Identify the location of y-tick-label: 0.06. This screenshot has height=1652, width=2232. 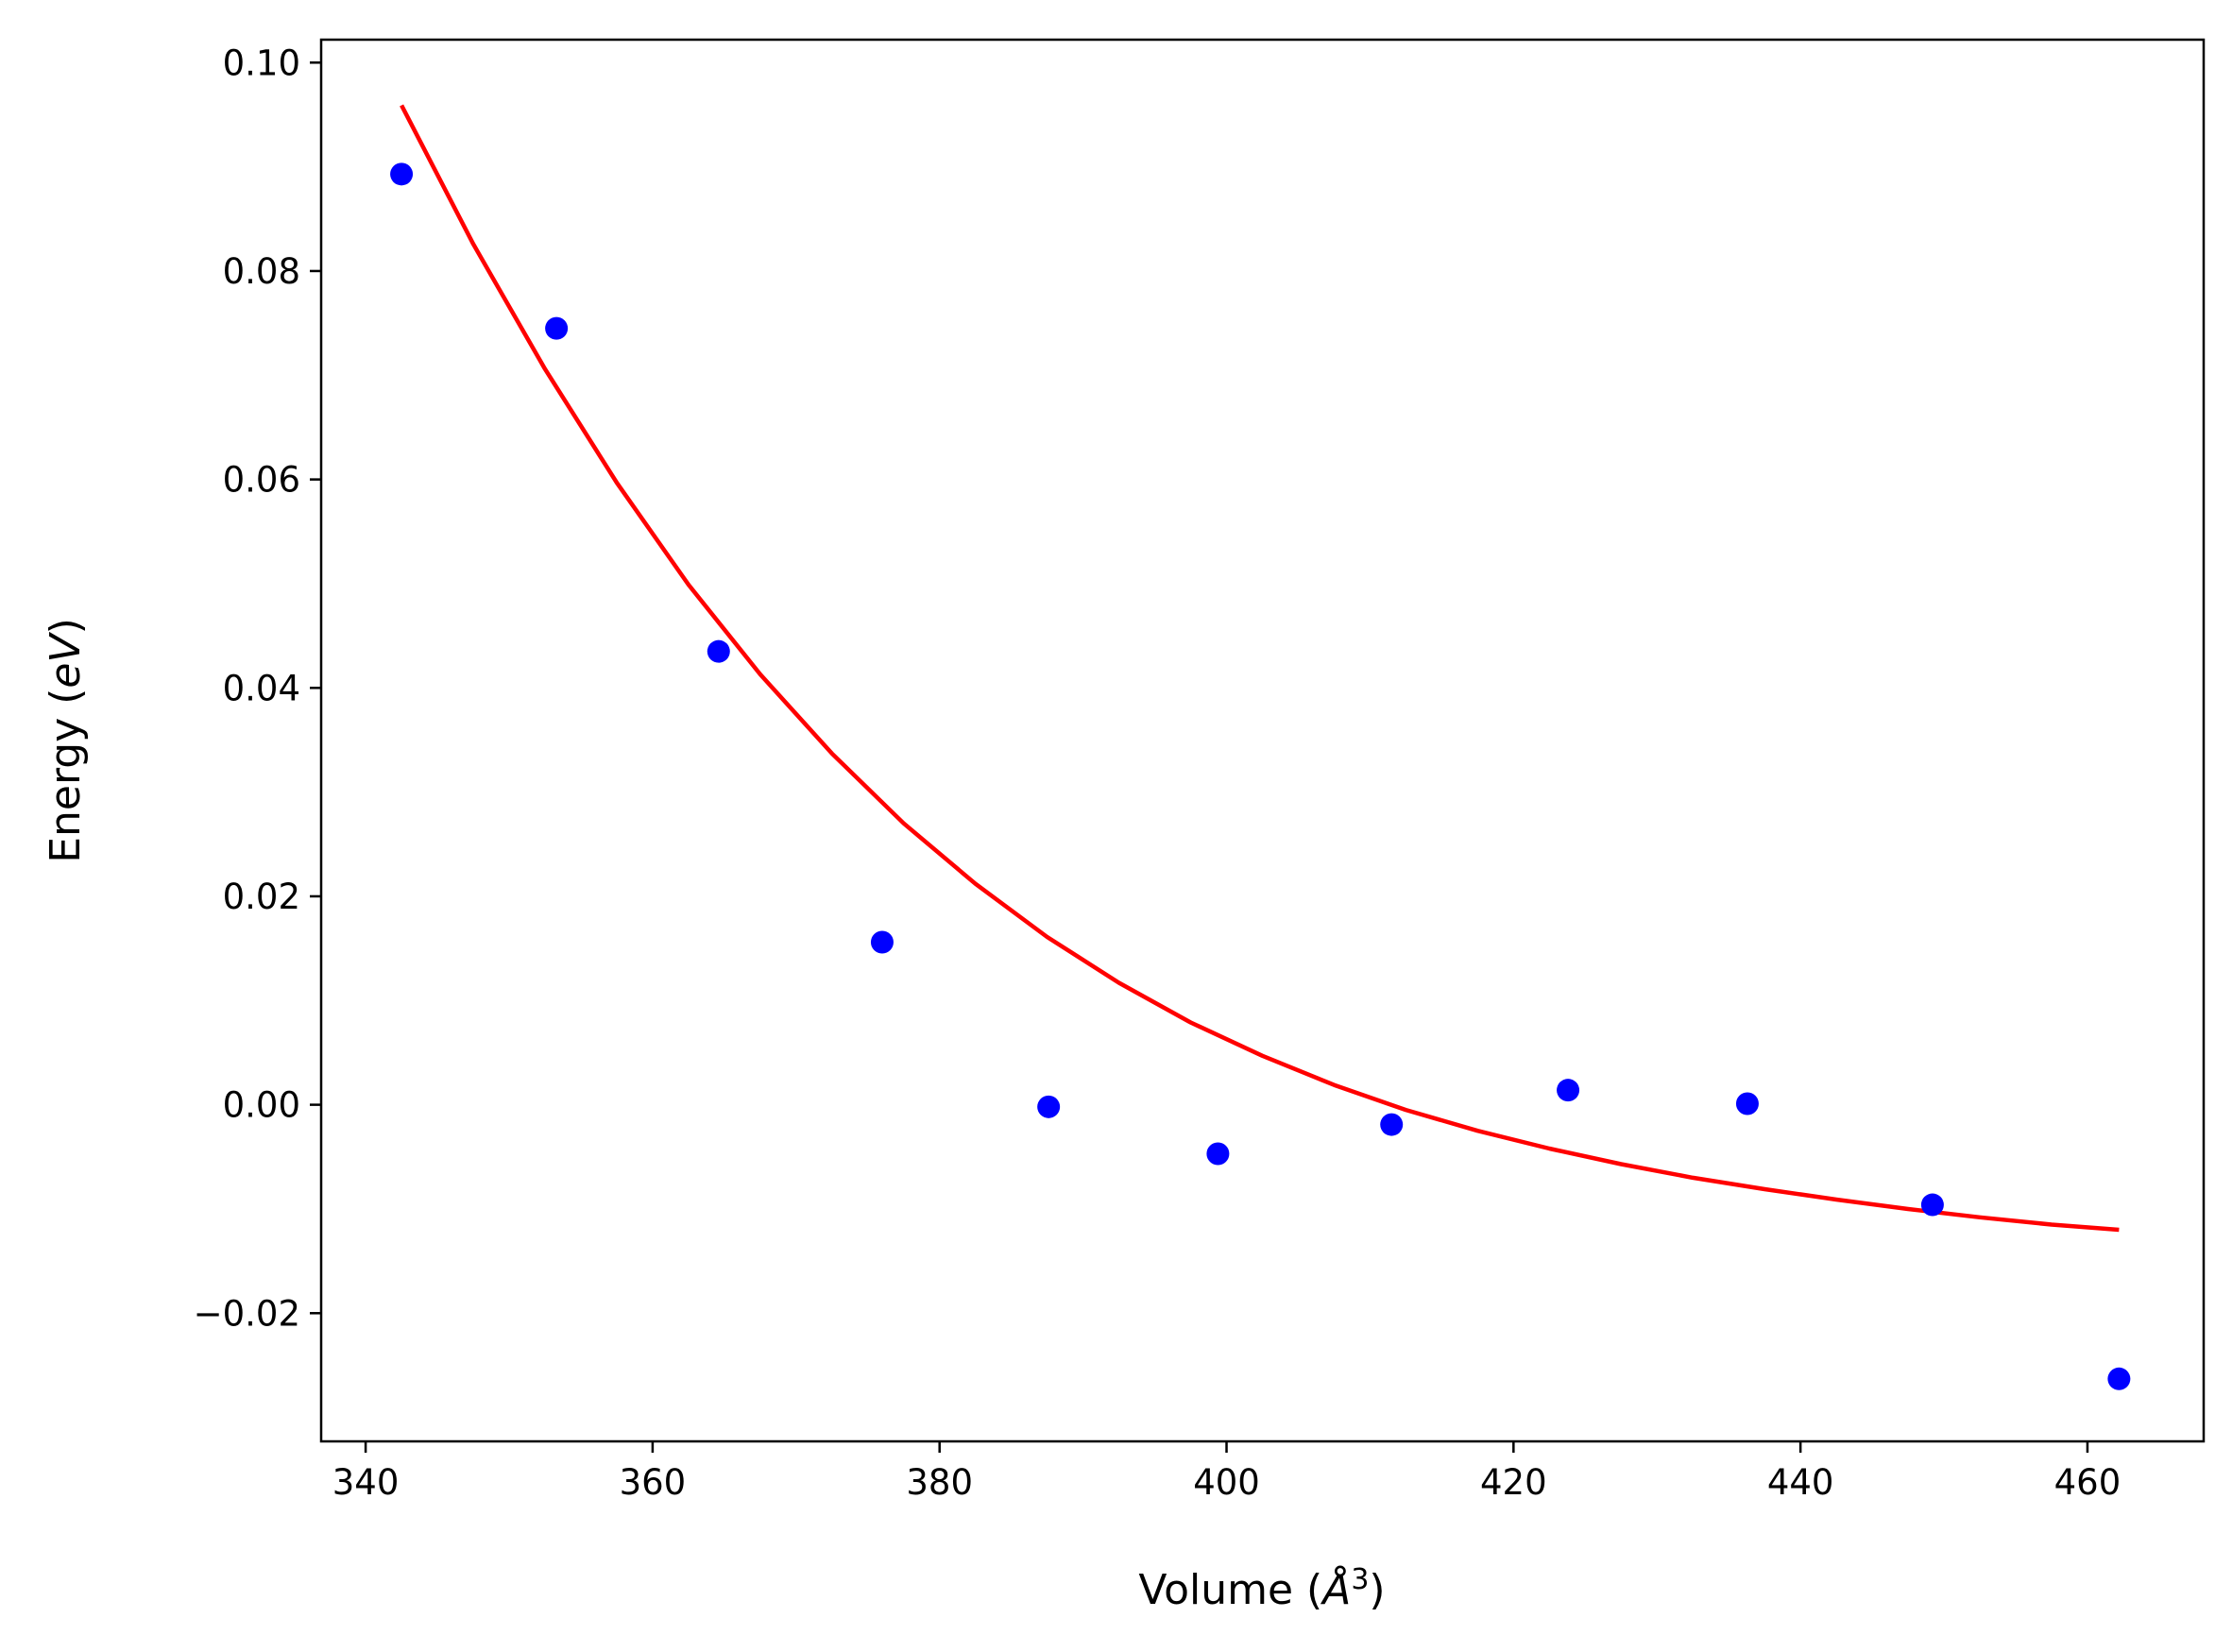
(261, 480).